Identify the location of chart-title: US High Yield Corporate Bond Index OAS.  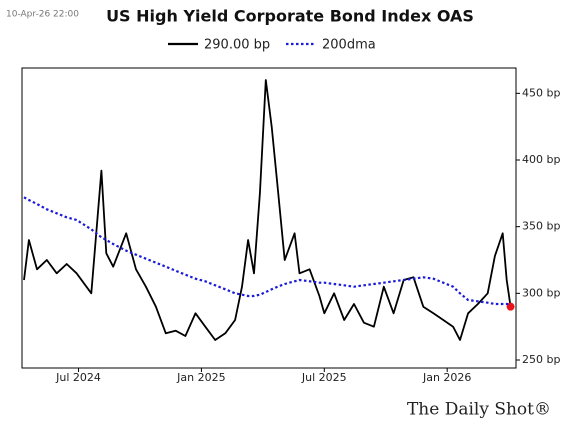
(290, 16).